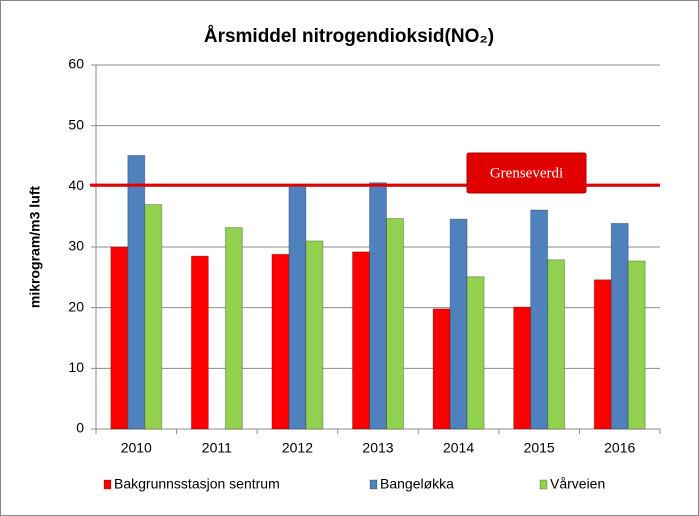 The width and height of the screenshot is (699, 516). What do you see at coordinates (539, 448) in the screenshot?
I see `x-tick-label: 2015` at bounding box center [539, 448].